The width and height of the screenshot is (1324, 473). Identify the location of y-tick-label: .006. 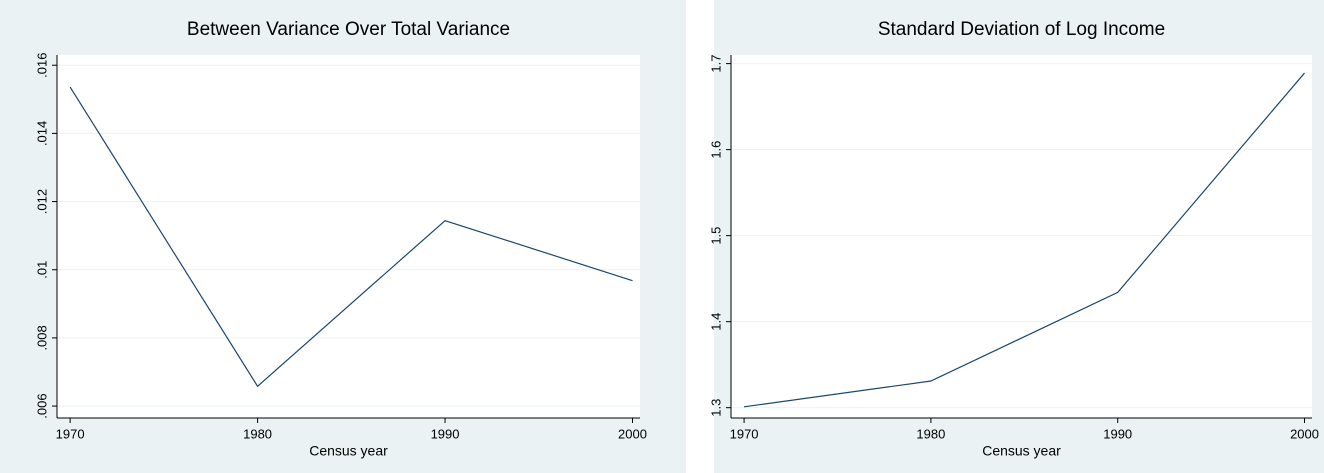
(41, 405).